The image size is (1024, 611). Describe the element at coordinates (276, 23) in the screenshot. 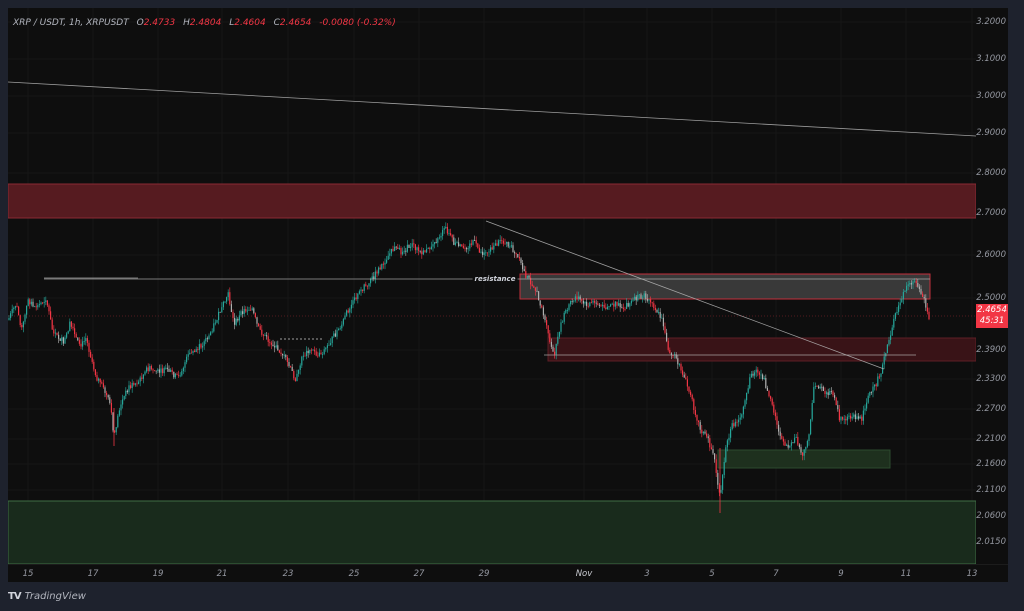

I see `close-label: C` at that location.